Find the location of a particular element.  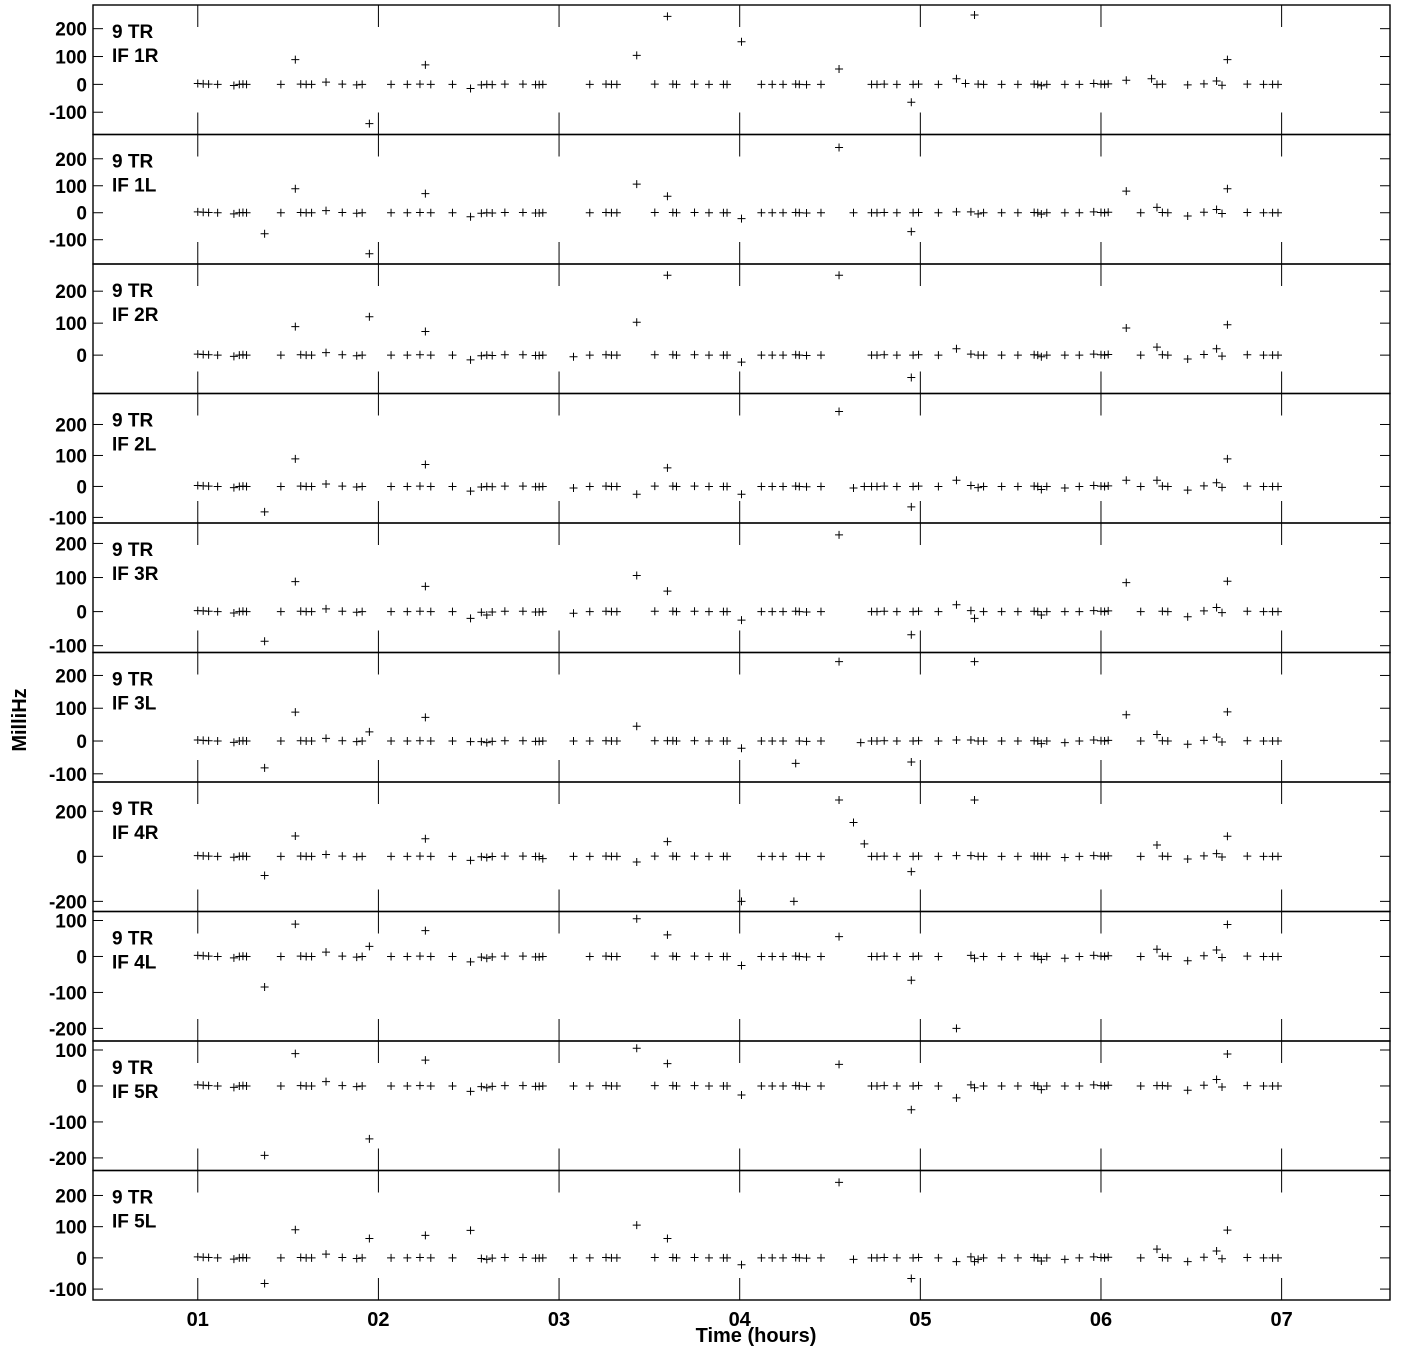

y-tick-label: 100 is located at coordinates (71, 324).